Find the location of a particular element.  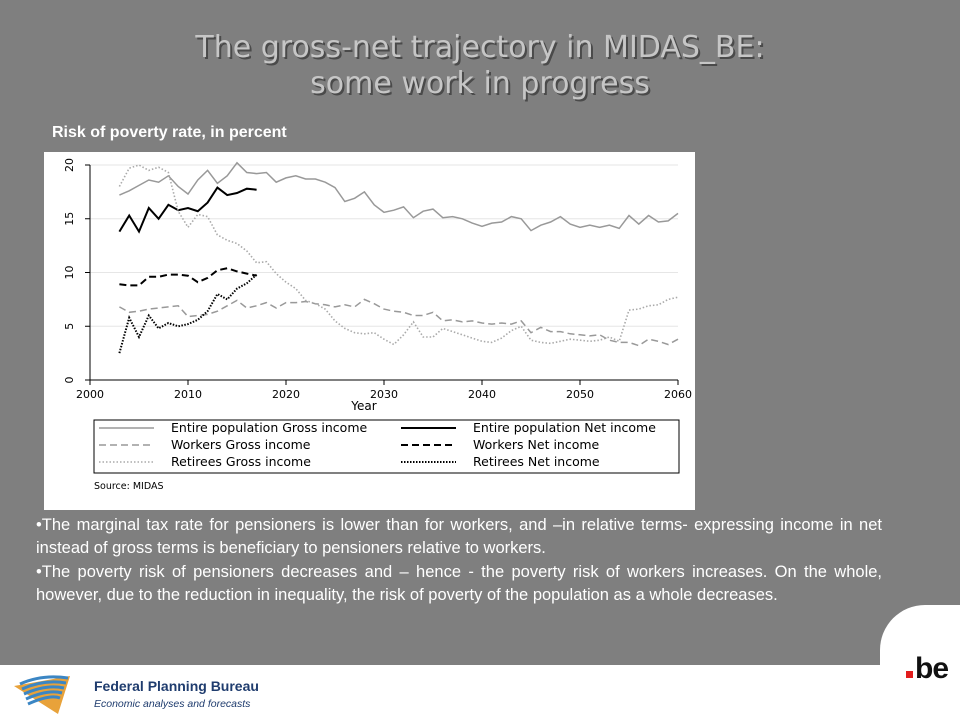

y-tick-label: 10 is located at coordinates (69, 273).